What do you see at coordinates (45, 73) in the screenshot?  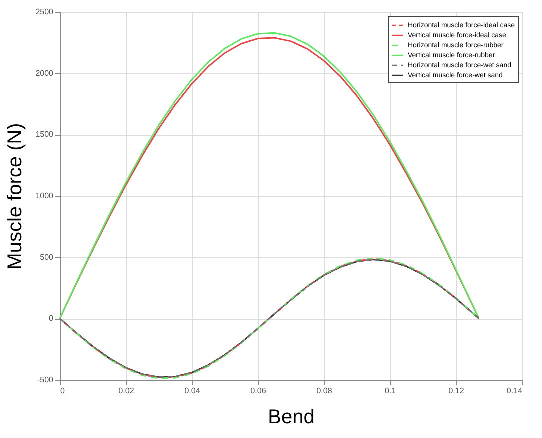 I see `y-tick-label: 2000` at bounding box center [45, 73].